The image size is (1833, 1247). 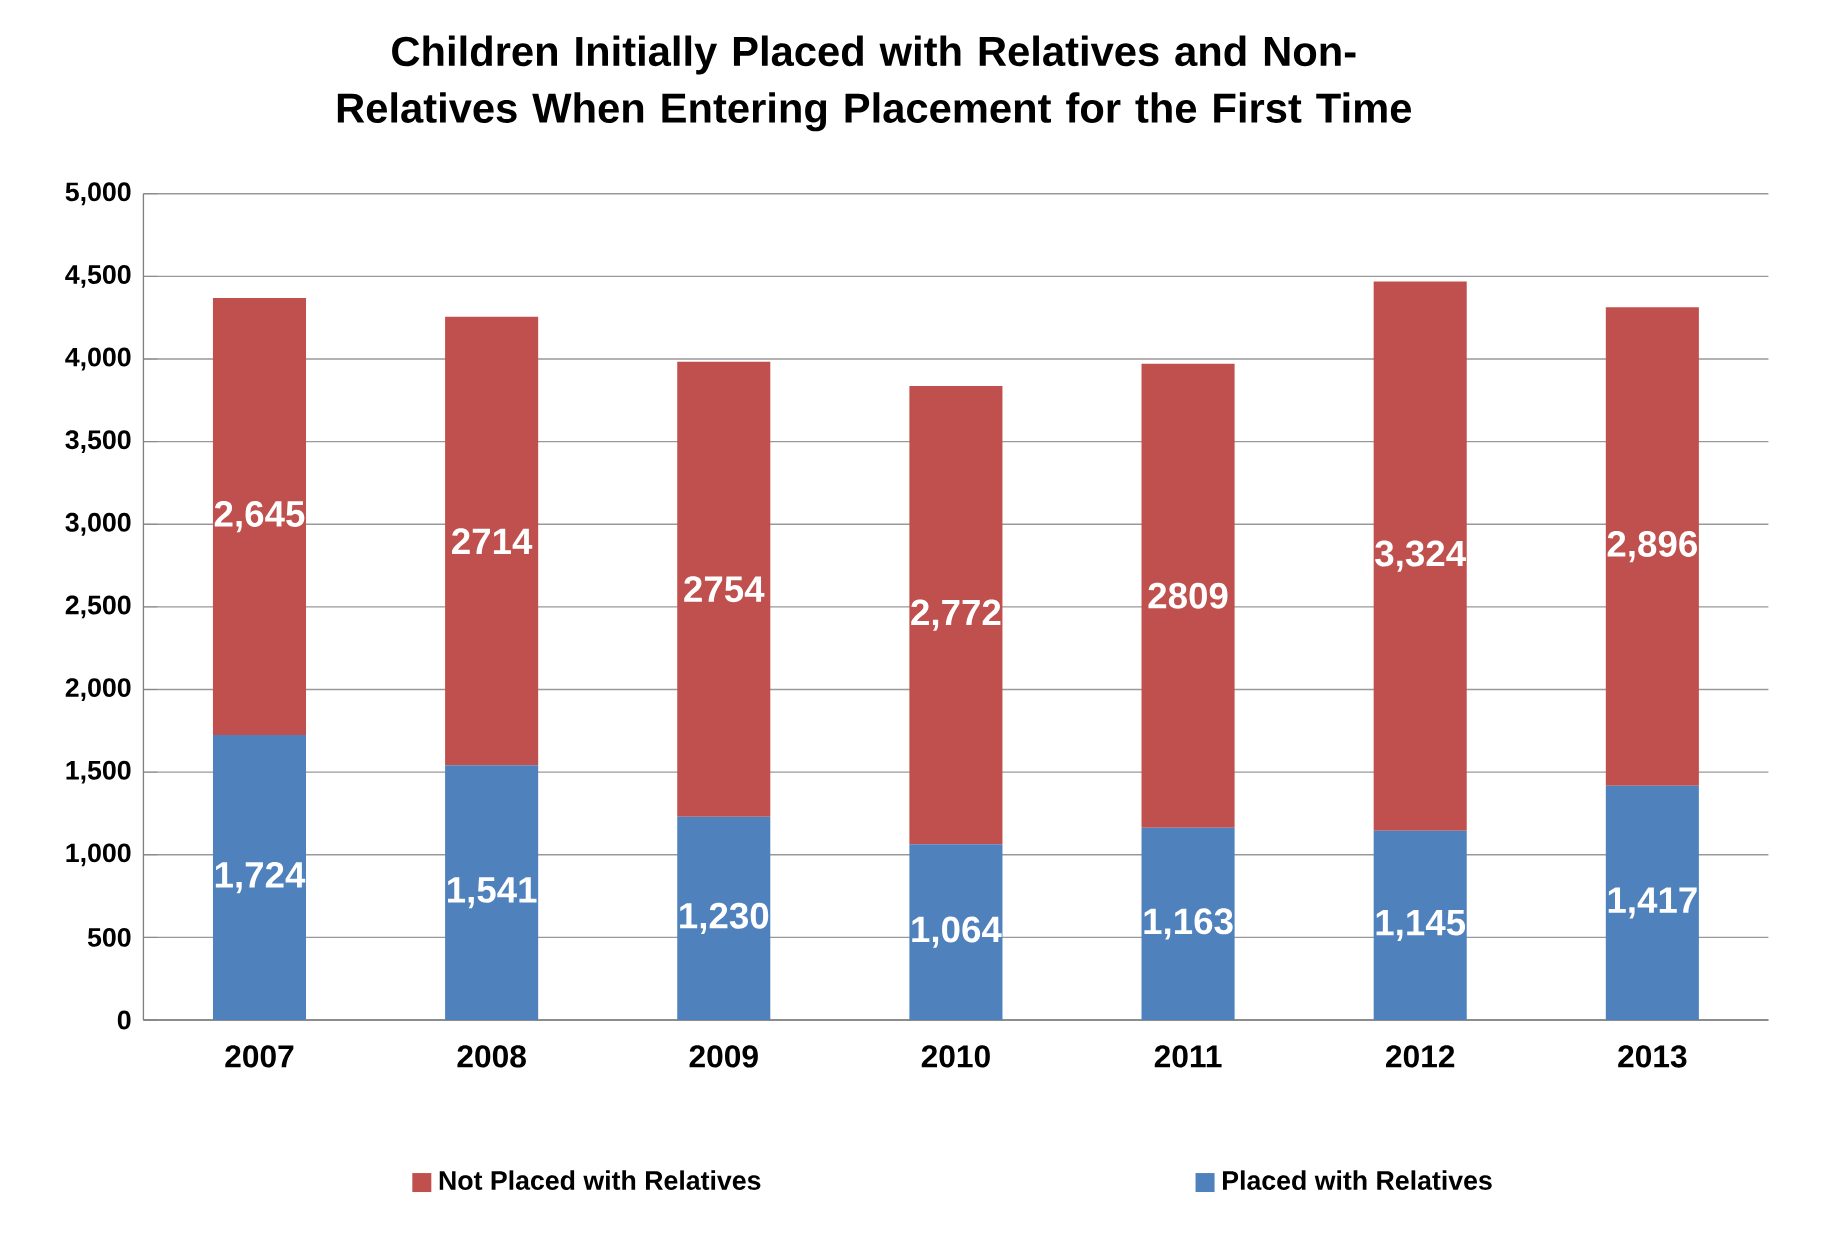 I want to click on y-tick-label: 0, so click(x=124, y=1020).